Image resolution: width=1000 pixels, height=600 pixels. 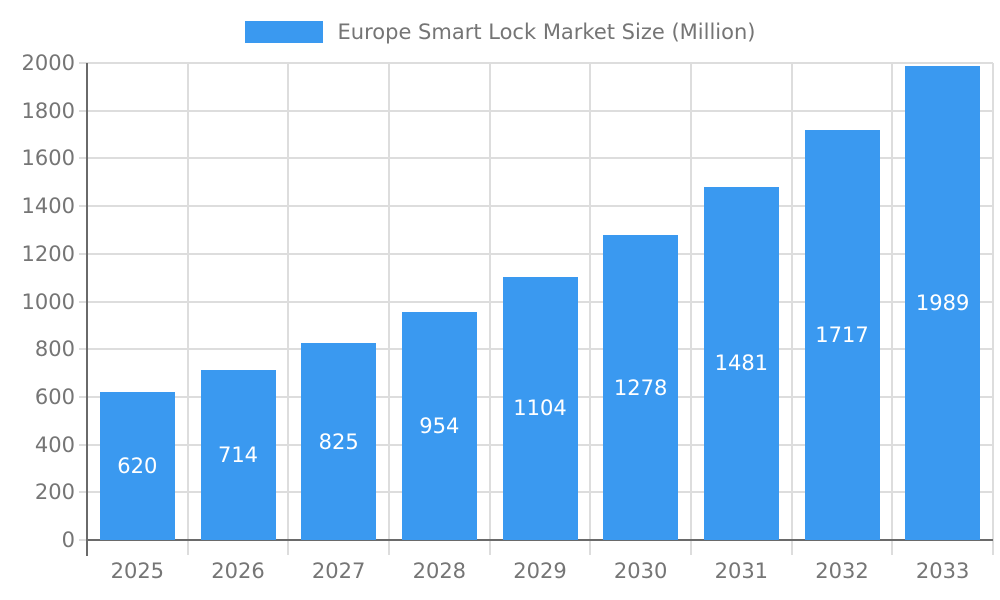 I want to click on bar-value-label: 1104, so click(x=540, y=408).